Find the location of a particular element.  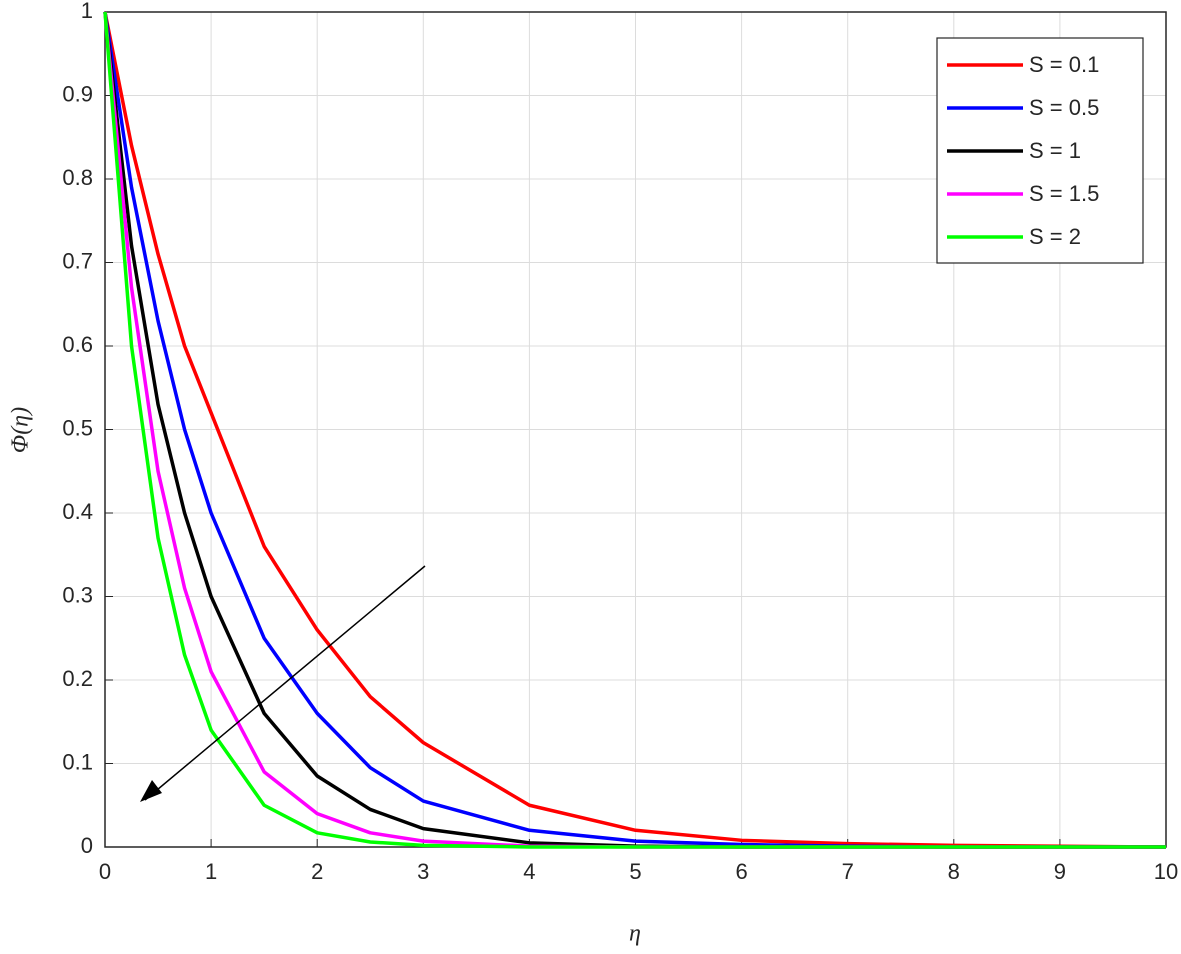

x-tick-label: 1 is located at coordinates (211, 871).